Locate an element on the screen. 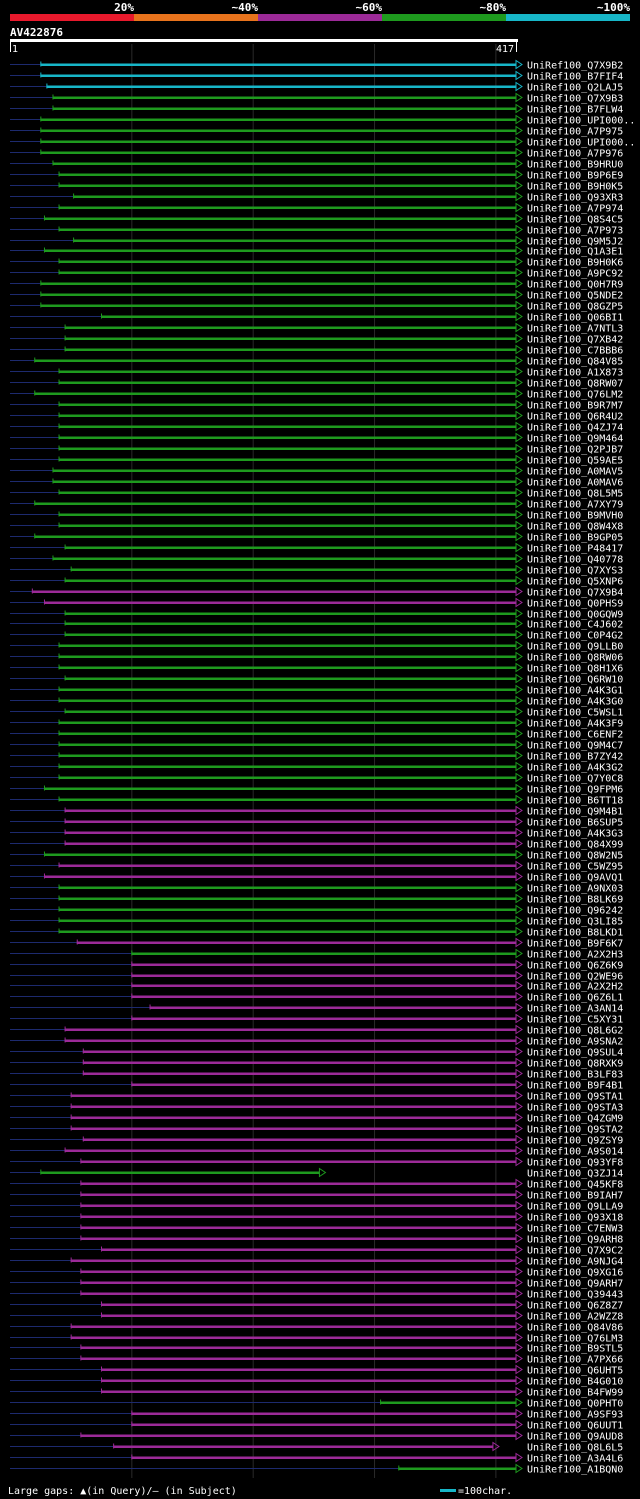 The image size is (640, 1499). hit-label: UniRef100_P48417 is located at coordinates (575, 549).